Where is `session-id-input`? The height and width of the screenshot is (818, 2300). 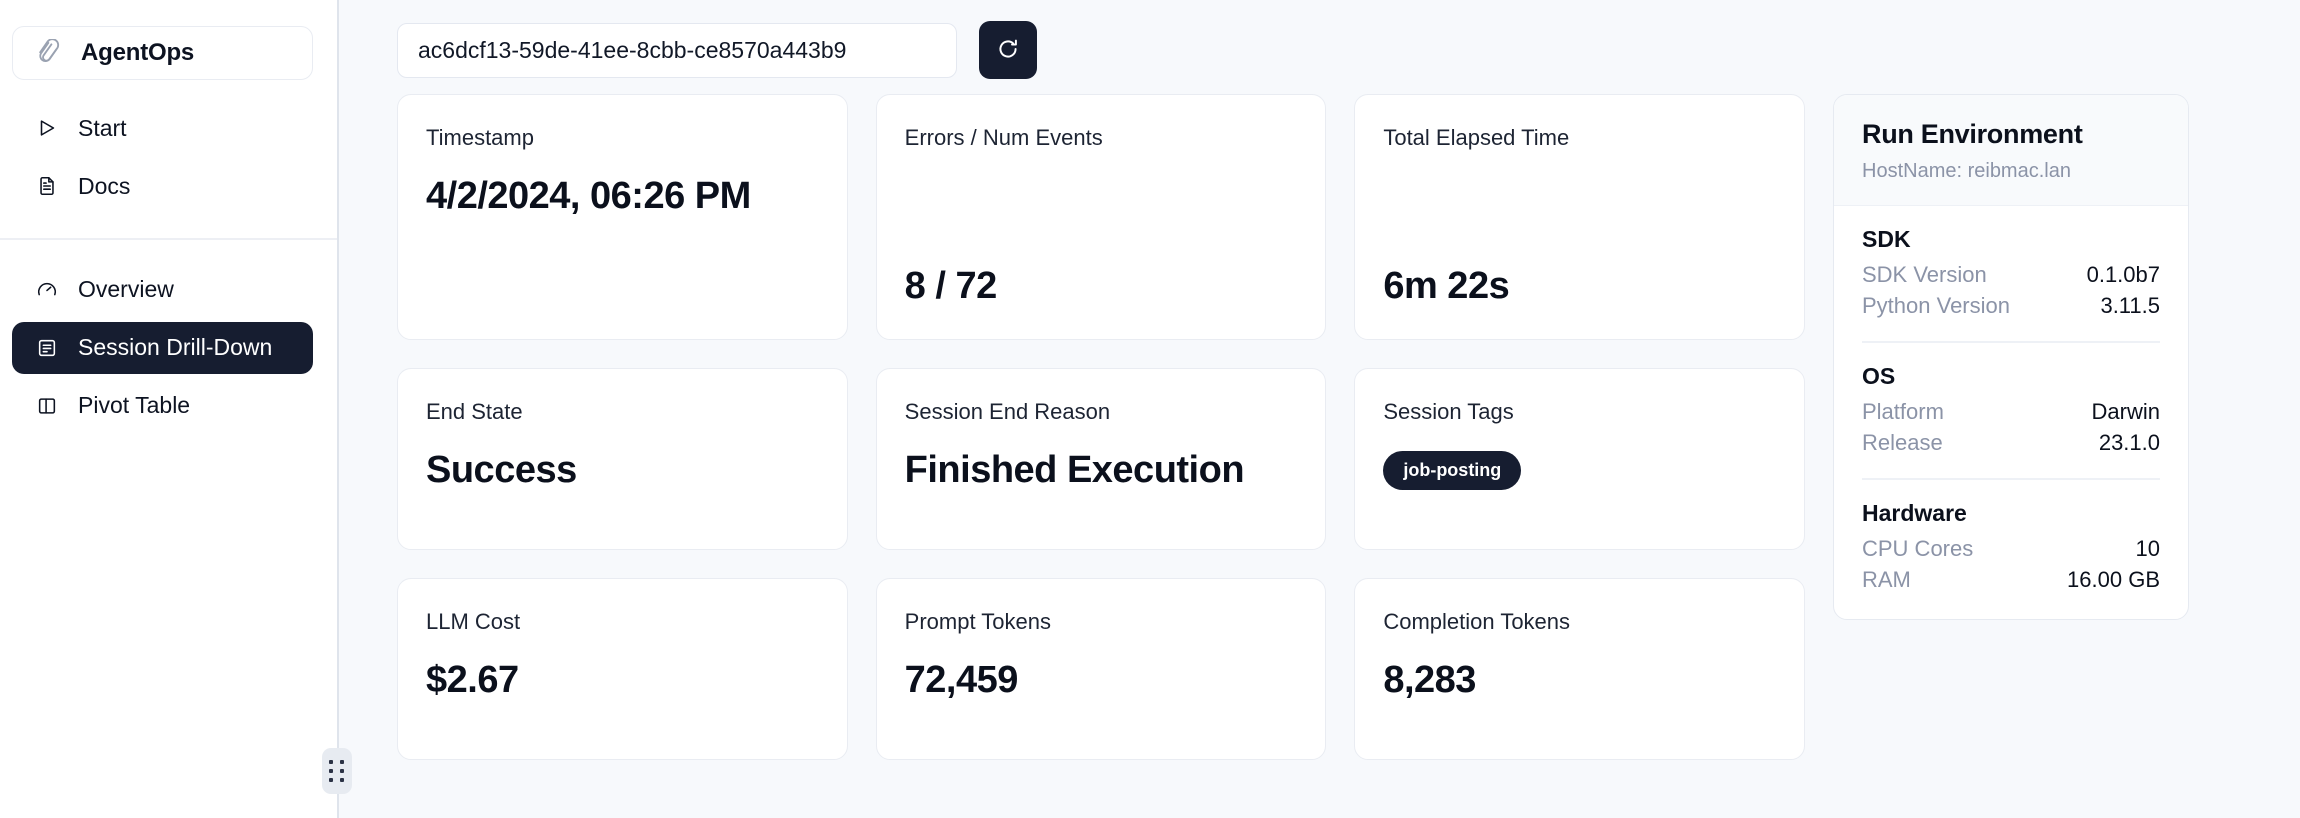 session-id-input is located at coordinates (677, 50).